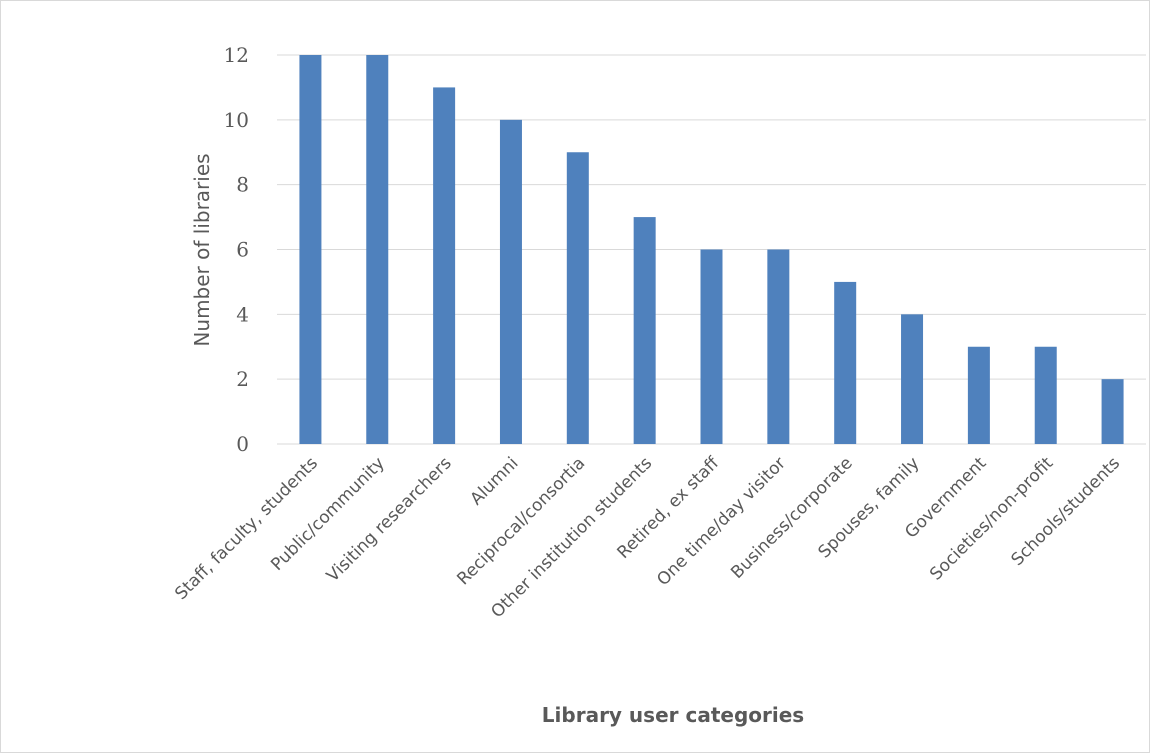 The height and width of the screenshot is (754, 1150). I want to click on y-tick-label: 12, so click(236, 55).